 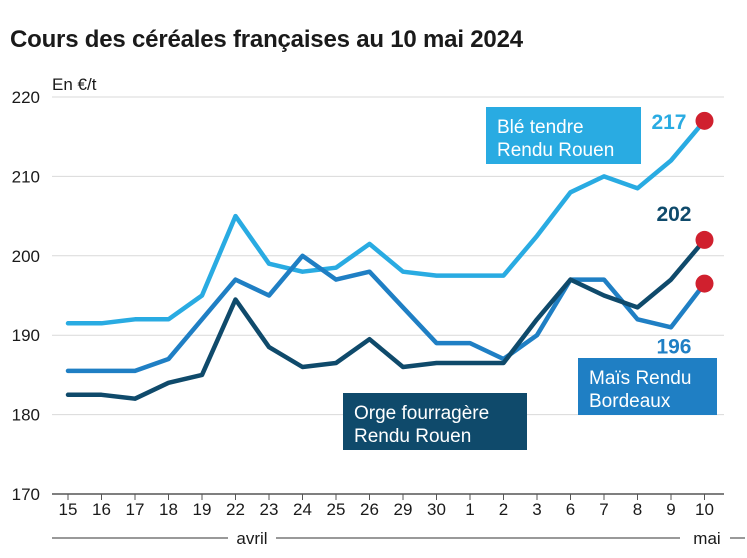 I want to click on y-tick-labels: 170 180 190 200 210 220, so click(x=26, y=296).